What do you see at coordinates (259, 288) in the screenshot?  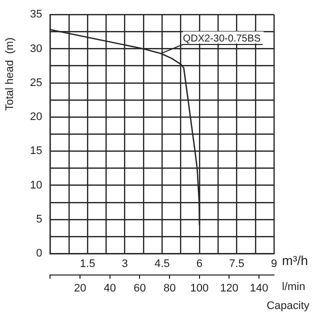 I see `x2-tick-label: 140` at bounding box center [259, 288].